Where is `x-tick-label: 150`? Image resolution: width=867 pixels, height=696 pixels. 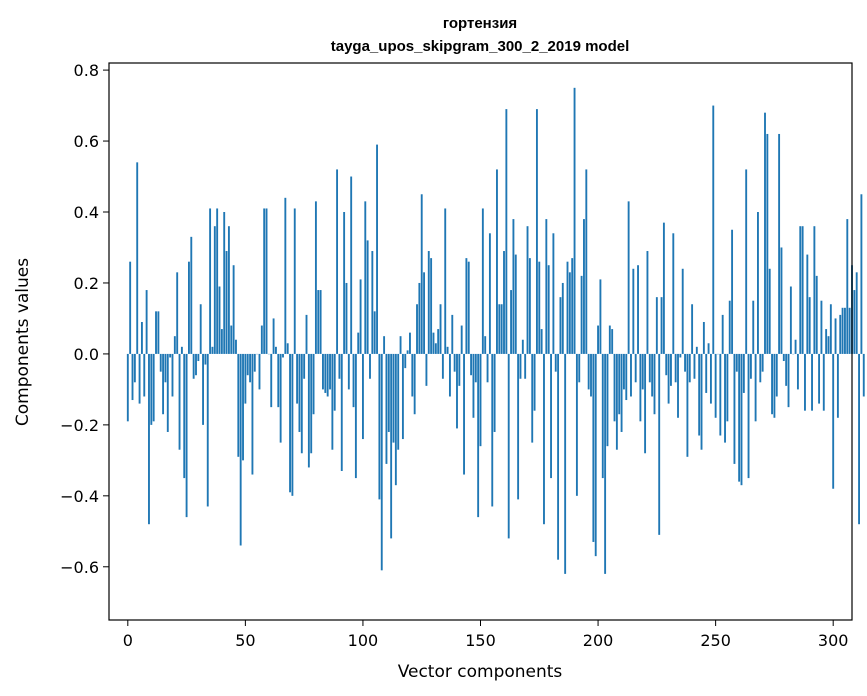
x-tick-label: 150 is located at coordinates (480, 640).